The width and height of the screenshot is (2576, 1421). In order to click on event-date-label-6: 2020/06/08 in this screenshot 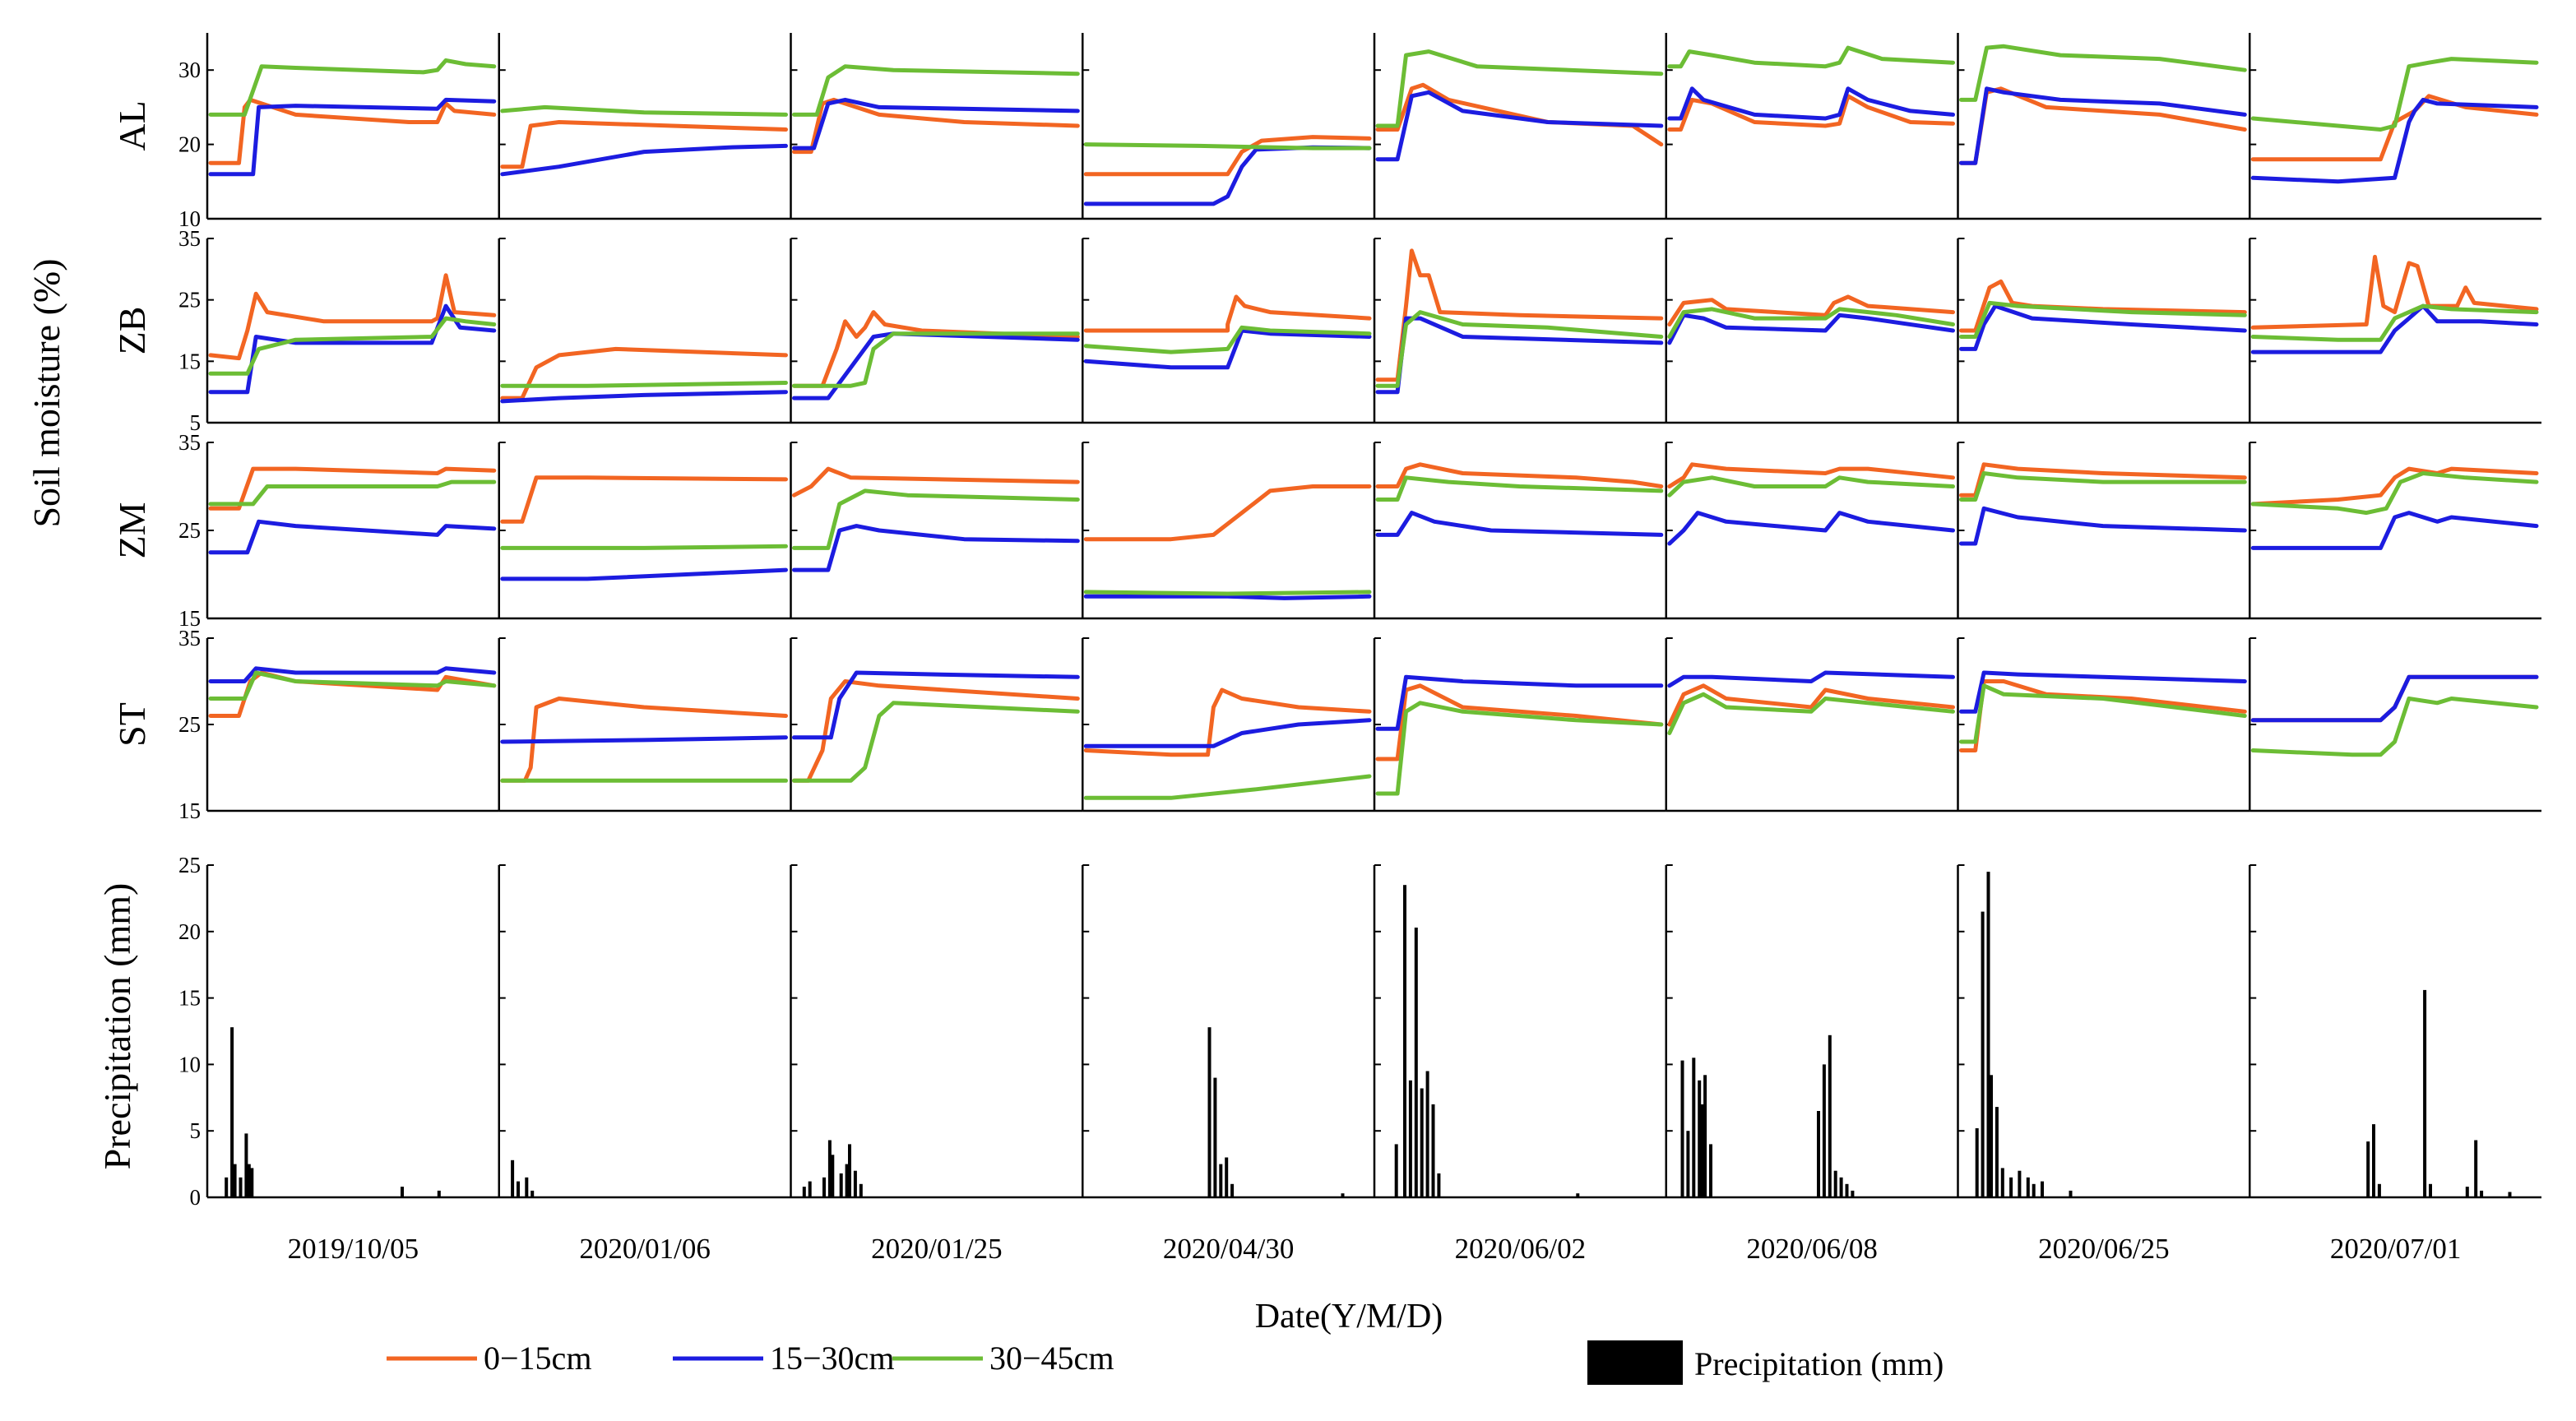, I will do `click(1811, 1249)`.